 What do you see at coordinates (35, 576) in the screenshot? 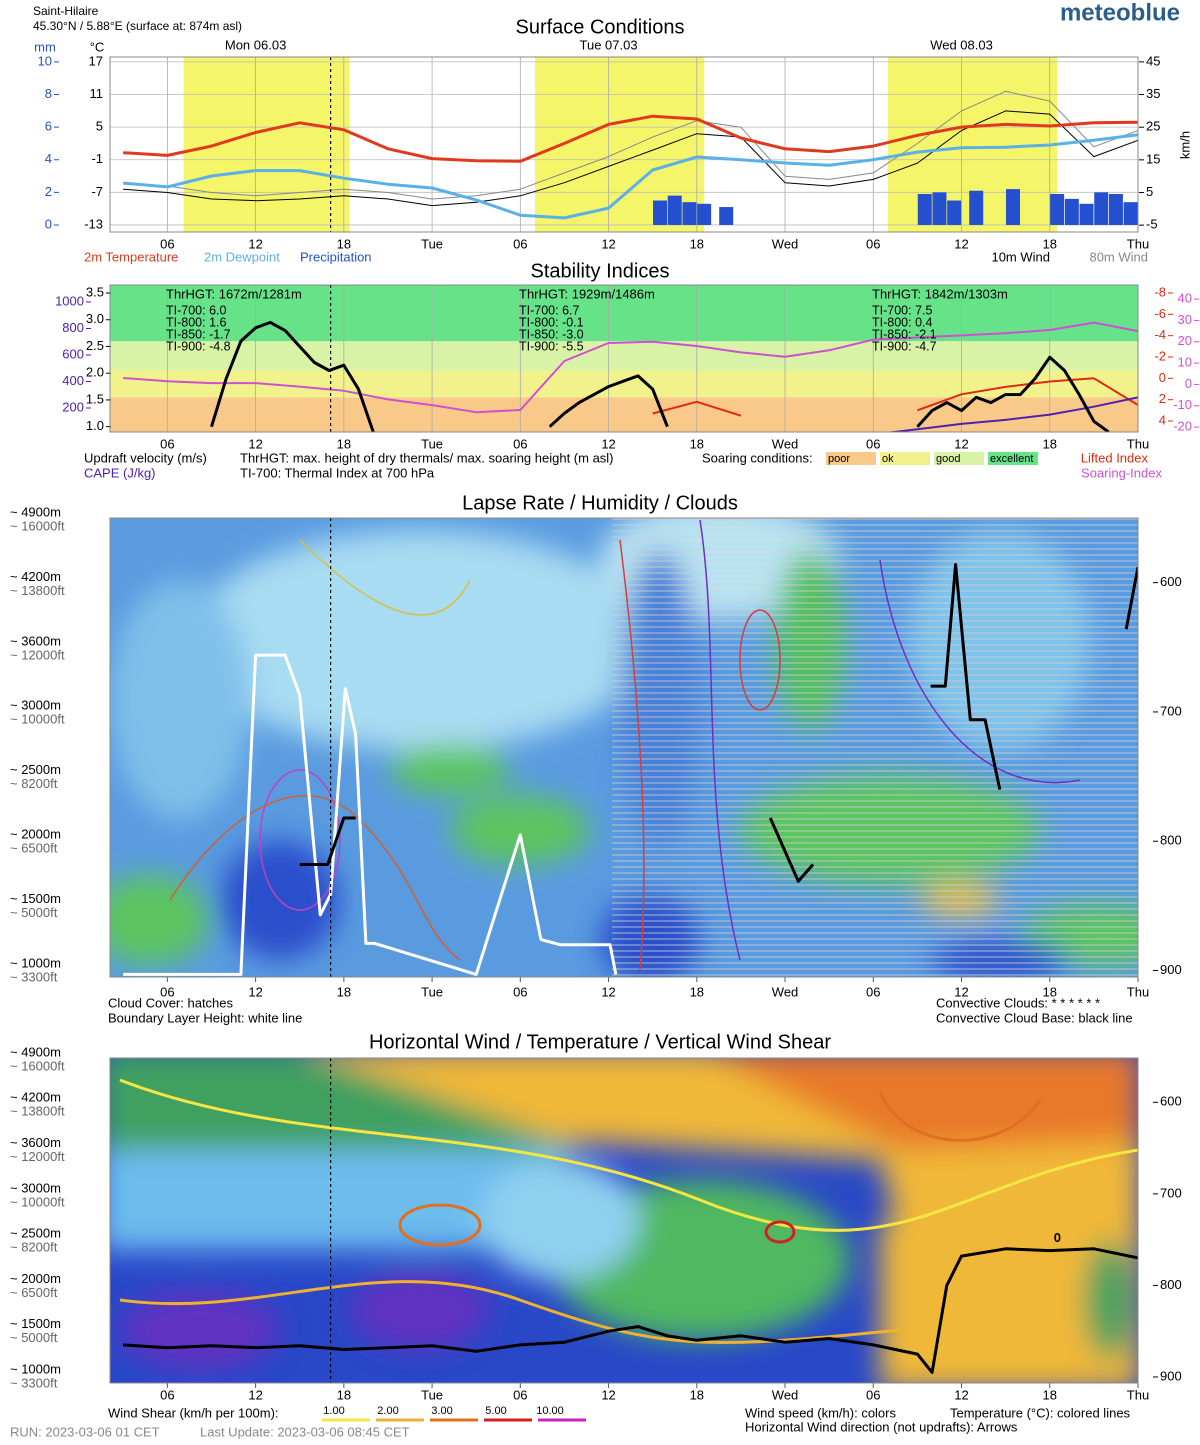
I see `altitude-m: ~ 4200m` at bounding box center [35, 576].